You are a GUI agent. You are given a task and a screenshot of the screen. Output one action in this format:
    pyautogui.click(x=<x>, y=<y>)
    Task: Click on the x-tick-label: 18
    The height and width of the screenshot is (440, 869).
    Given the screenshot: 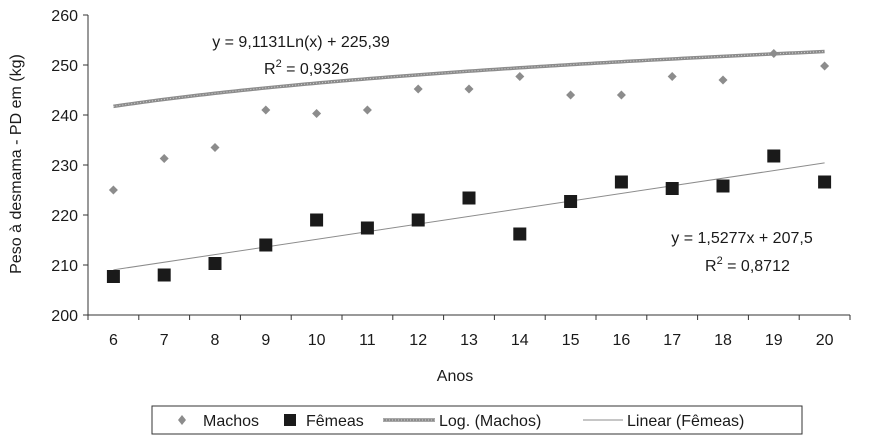 What is the action you would take?
    pyautogui.click(x=723, y=340)
    